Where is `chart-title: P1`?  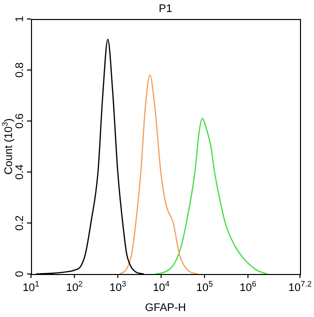 chart-title: P1 is located at coordinates (165, 9).